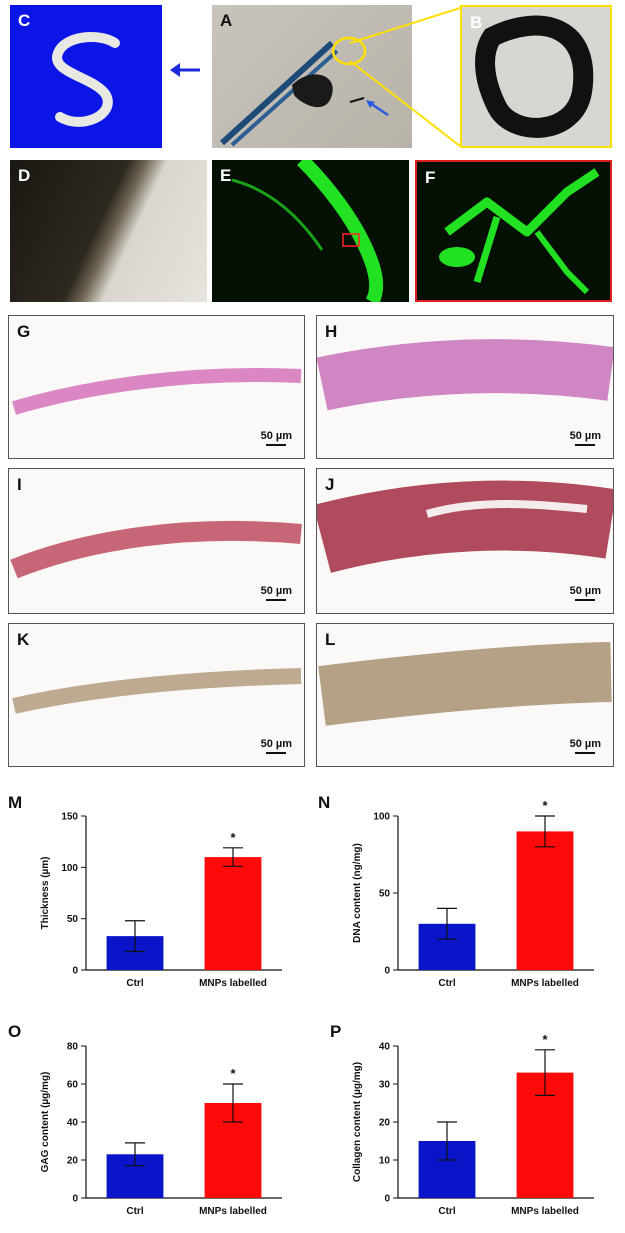 Image resolution: width=625 pixels, height=1233 pixels. I want to click on green-fluorescent-cells, so click(519, 231).